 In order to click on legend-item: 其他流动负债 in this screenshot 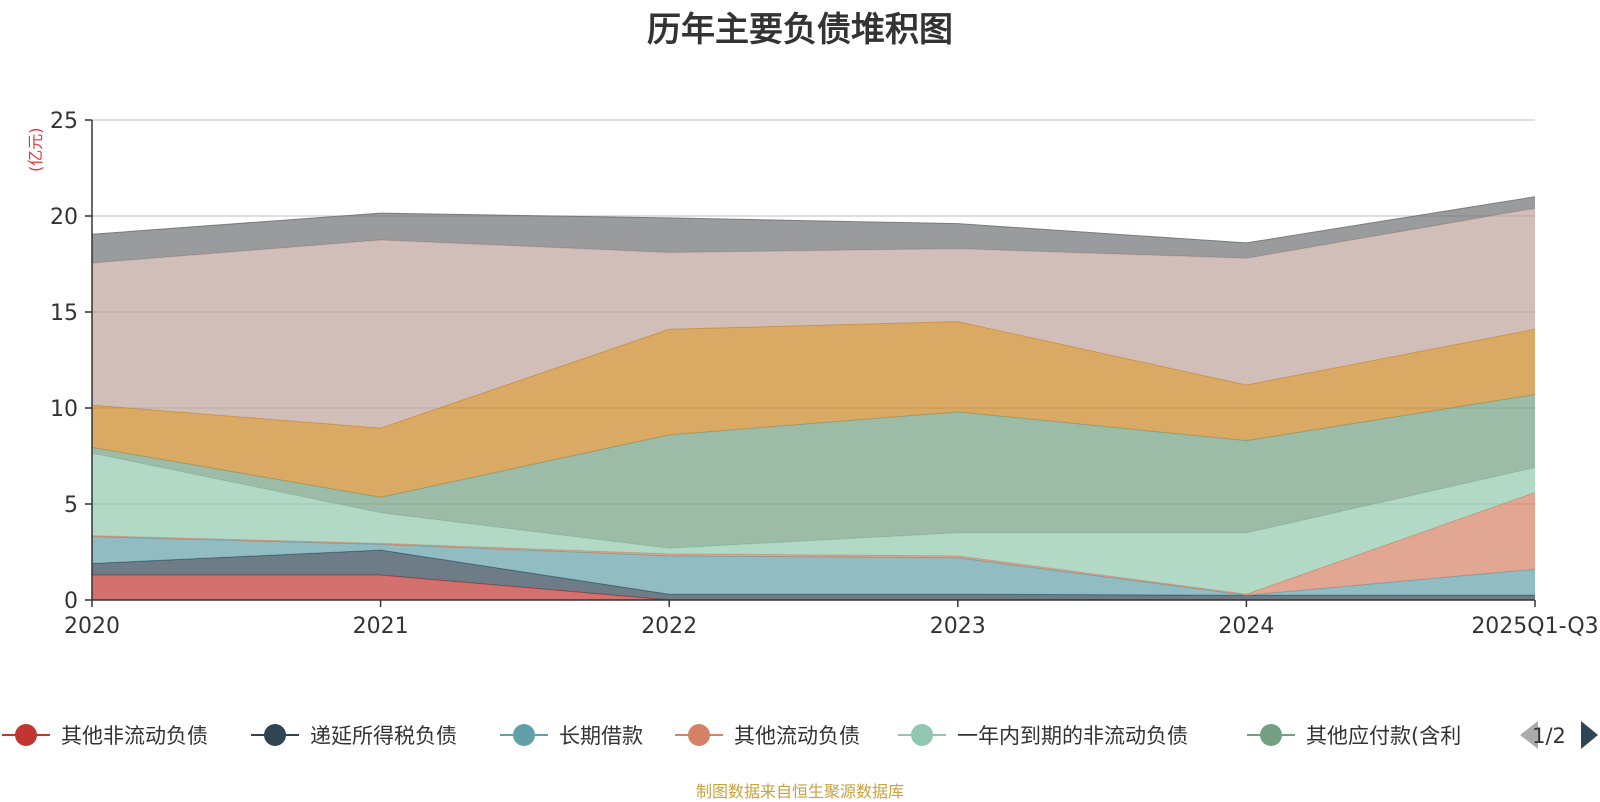, I will do `click(767, 736)`.